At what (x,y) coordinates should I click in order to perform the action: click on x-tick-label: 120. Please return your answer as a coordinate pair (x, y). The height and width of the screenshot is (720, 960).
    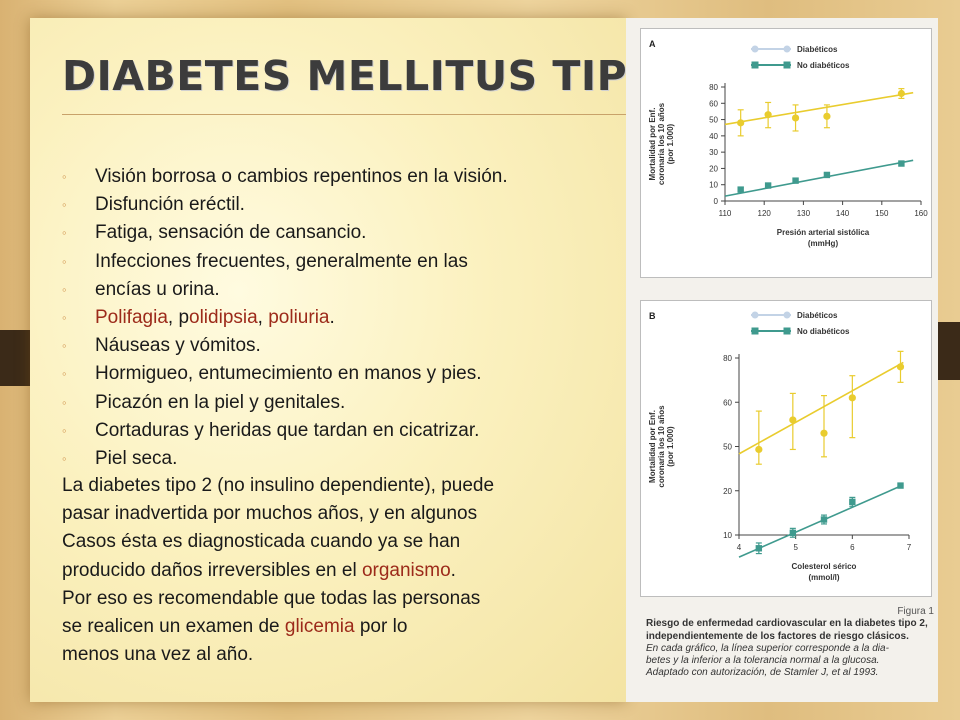
    Looking at the image, I should click on (765, 213).